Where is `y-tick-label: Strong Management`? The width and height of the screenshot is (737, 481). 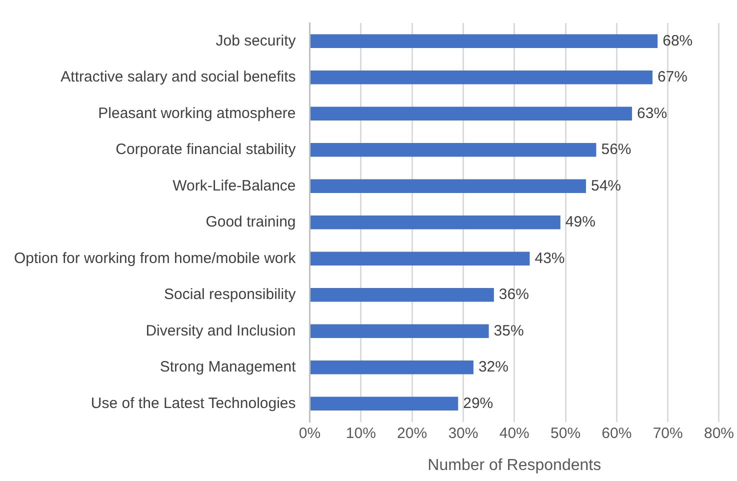 y-tick-label: Strong Management is located at coordinates (228, 367).